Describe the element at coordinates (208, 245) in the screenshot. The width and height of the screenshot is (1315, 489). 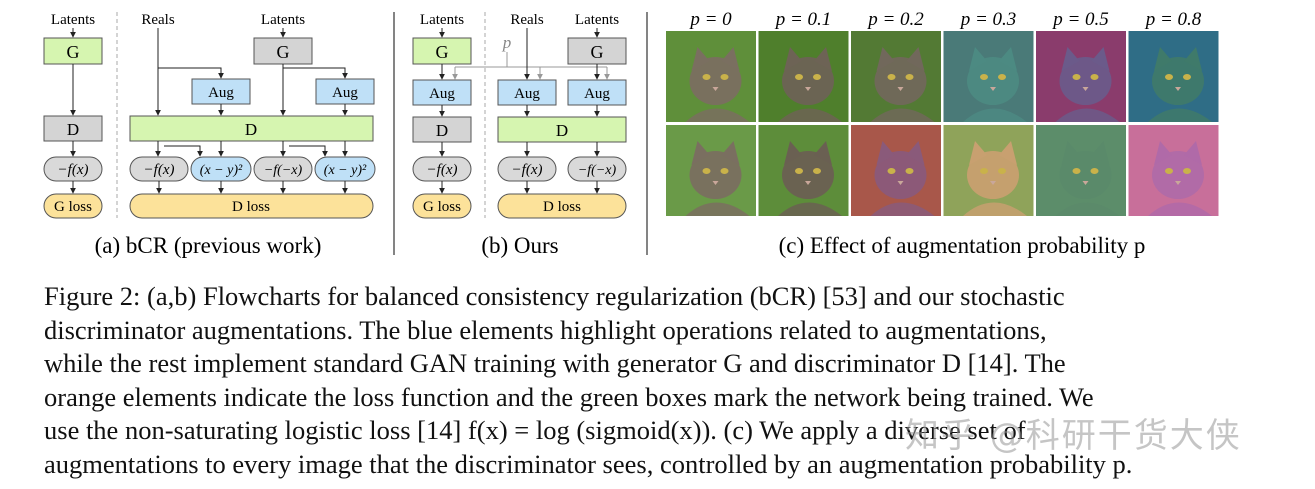
I see `subfigure-caption: (a) bCR (previous work)` at that location.